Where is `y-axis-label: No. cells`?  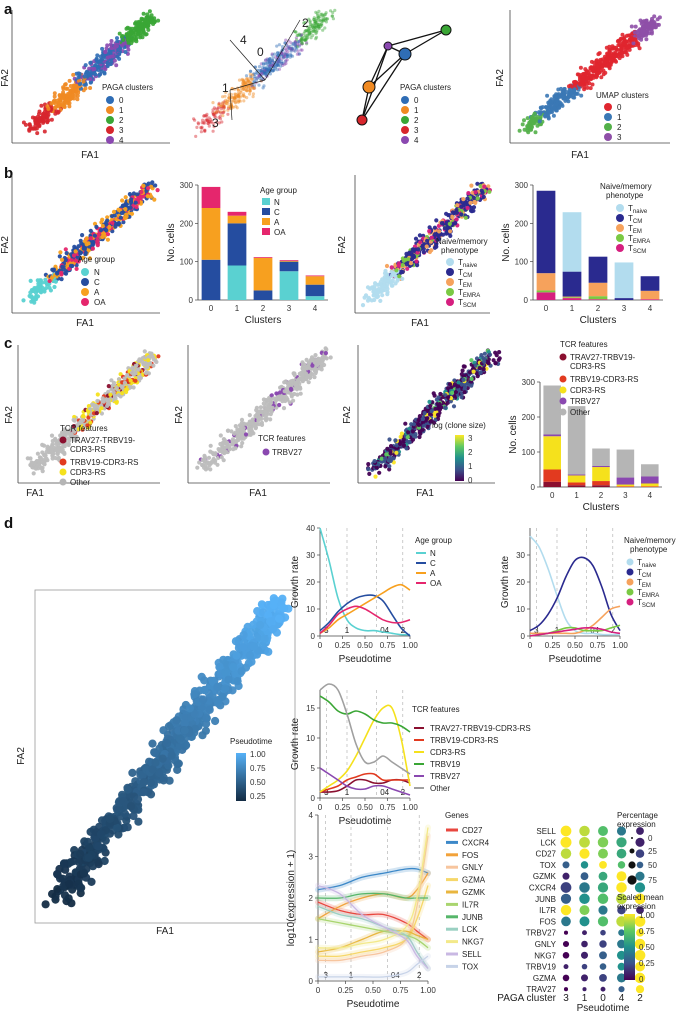
y-axis-label: No. cells is located at coordinates (171, 242).